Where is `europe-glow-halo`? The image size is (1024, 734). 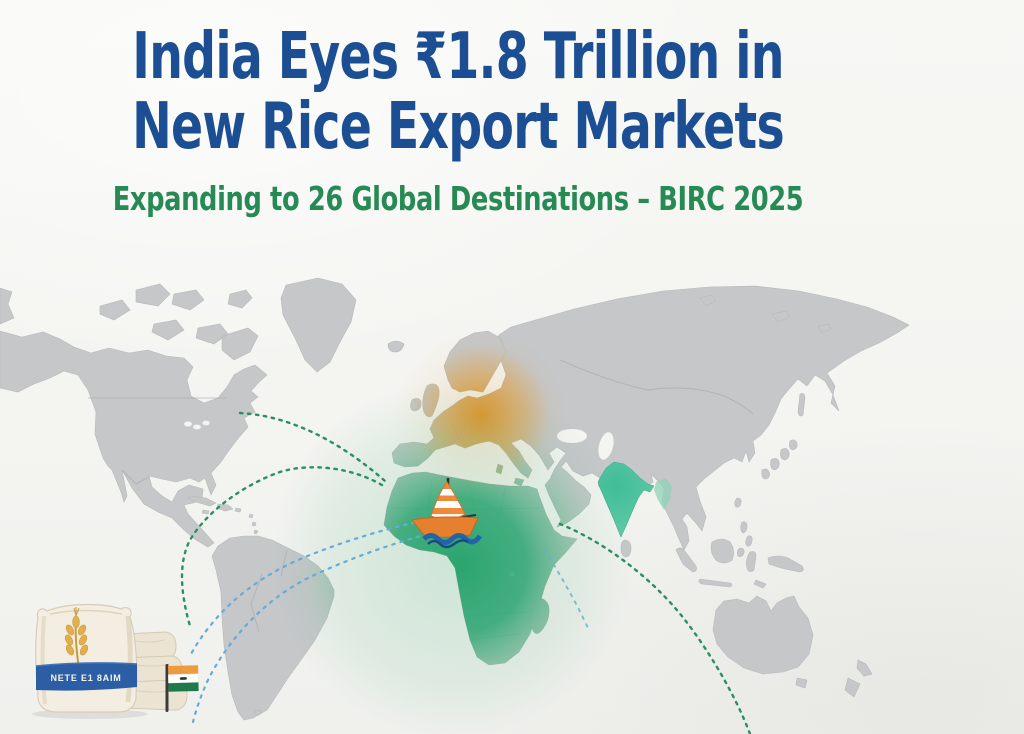
europe-glow-halo is located at coordinates (481, 415).